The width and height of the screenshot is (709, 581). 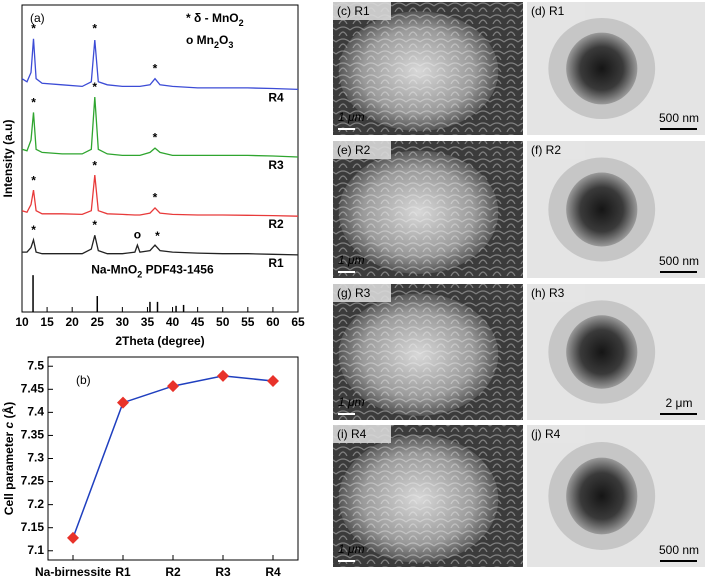 What do you see at coordinates (8, 412) in the screenshot?
I see `y-axis-label-part: (Å)` at bounding box center [8, 412].